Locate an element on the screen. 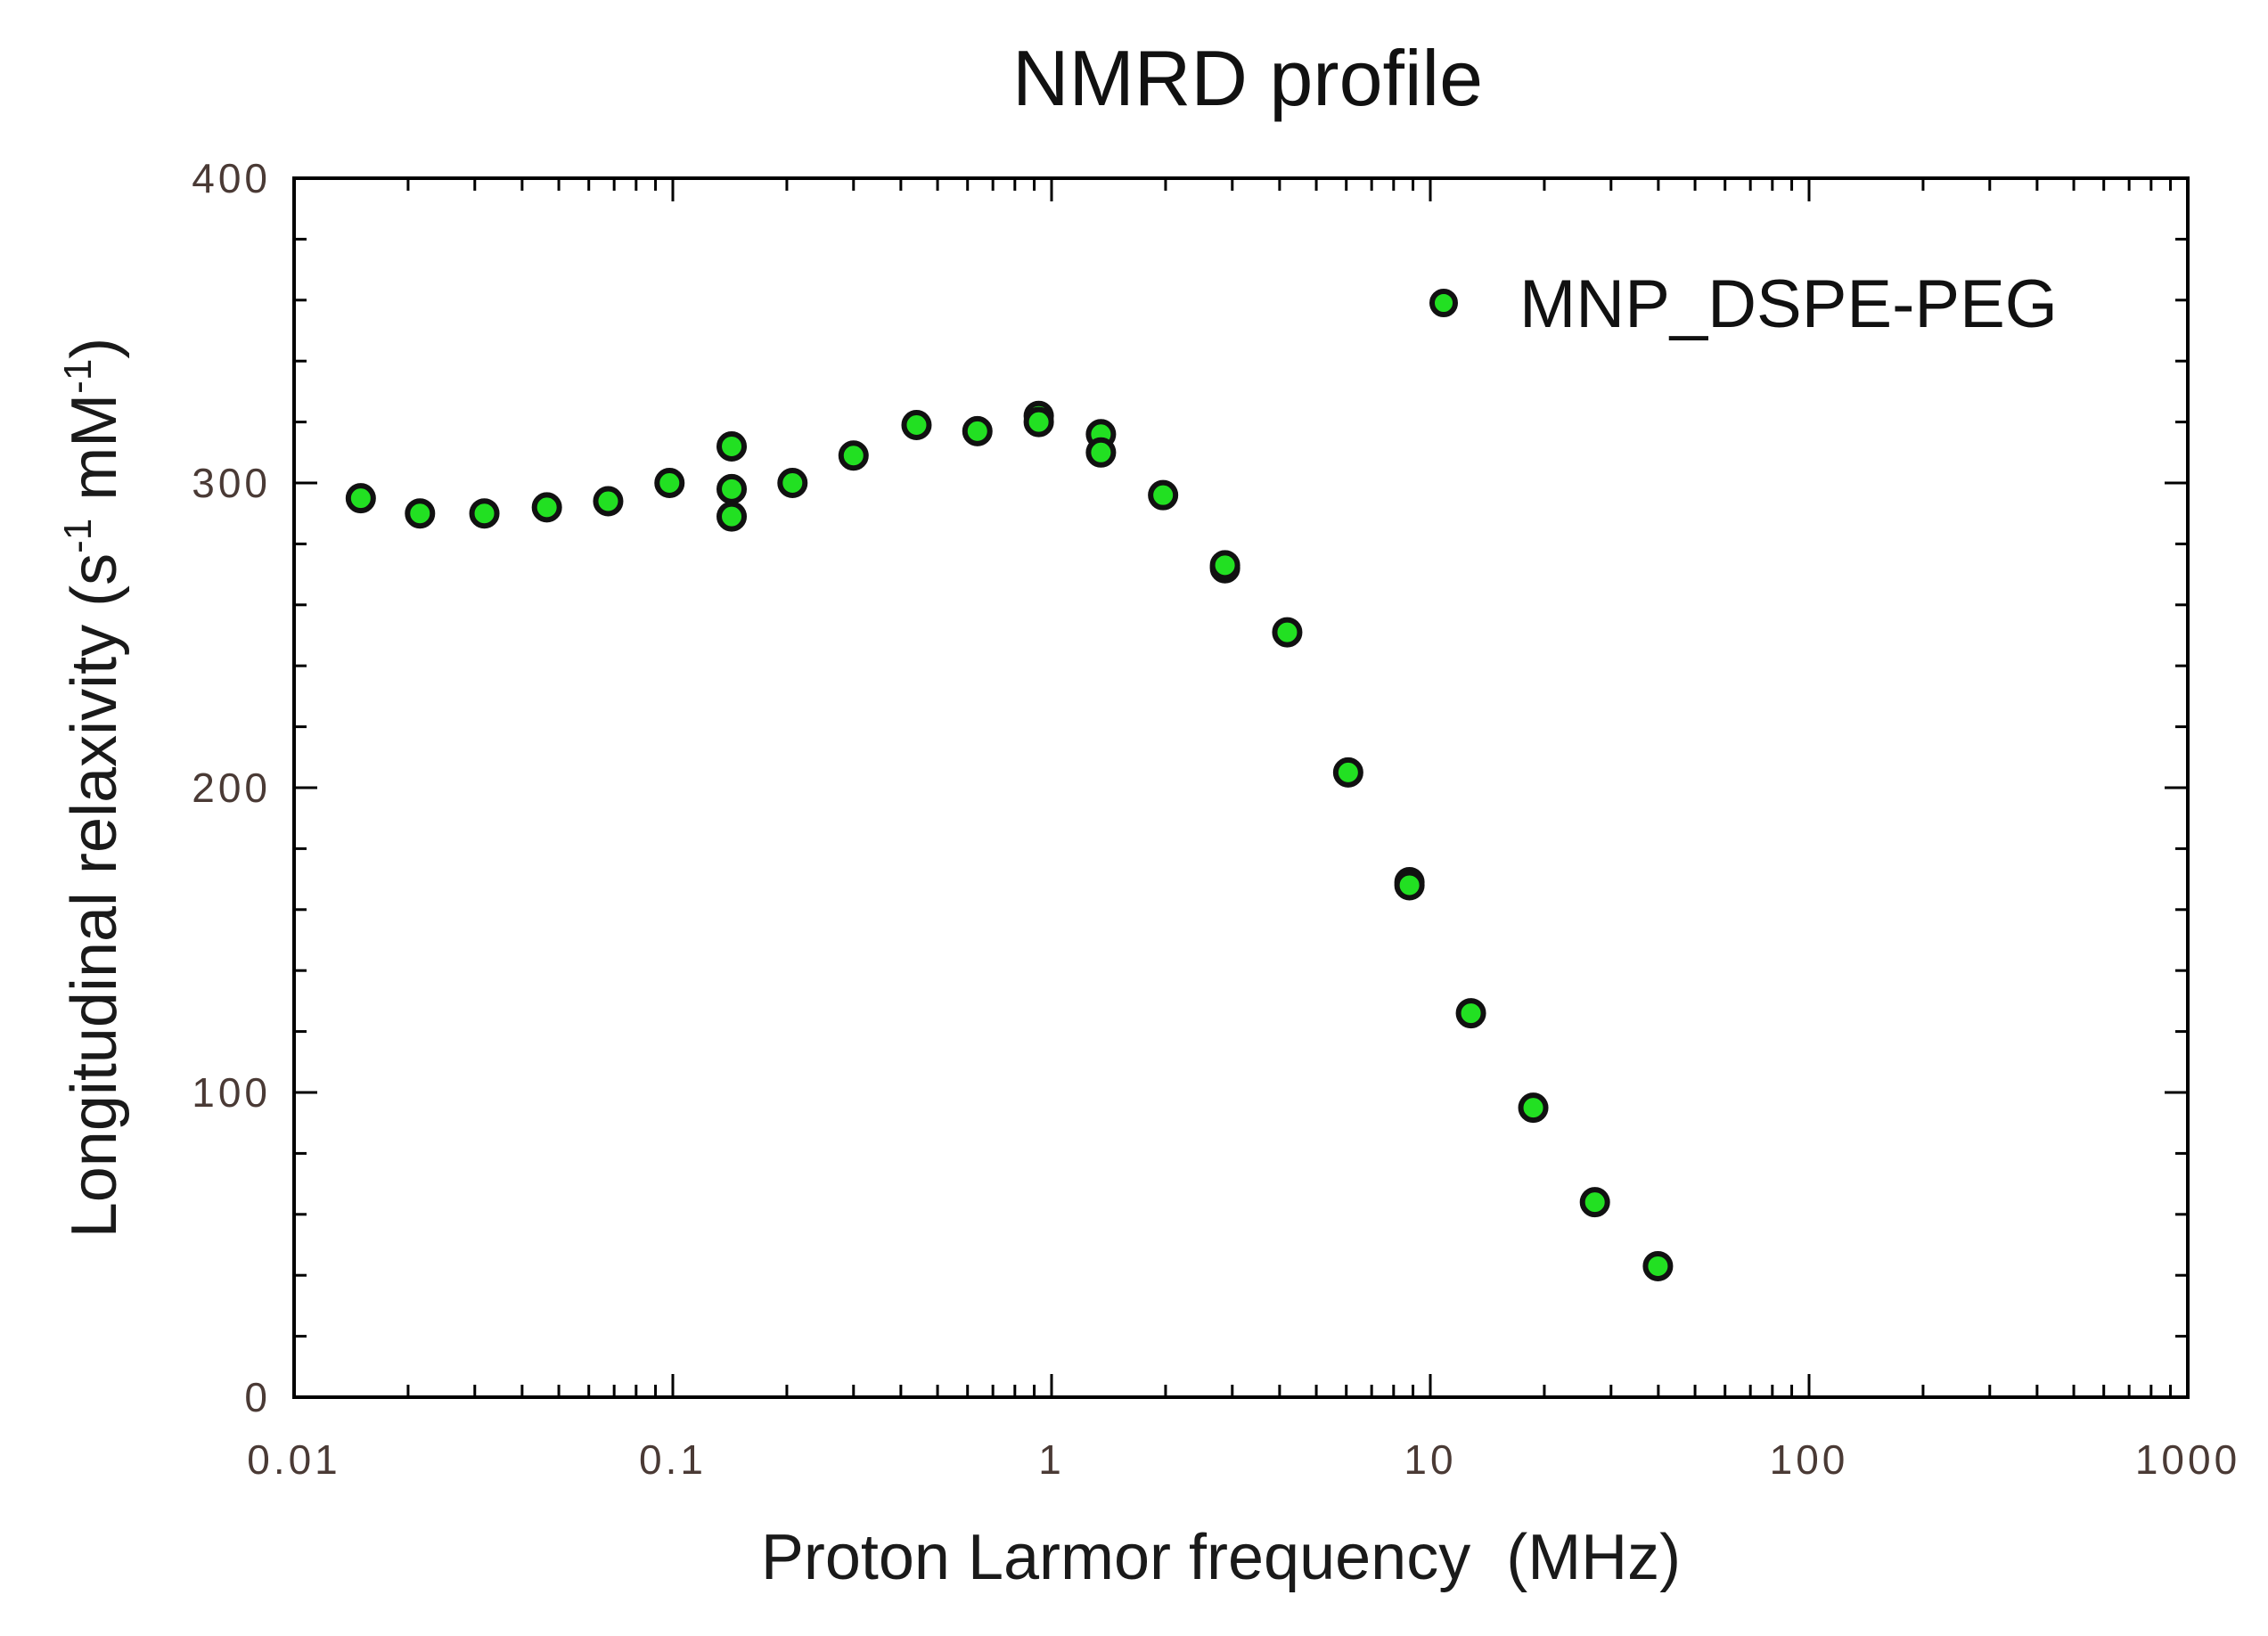 The height and width of the screenshot is (1636, 2268). y-tick-label: 400 is located at coordinates (232, 178).